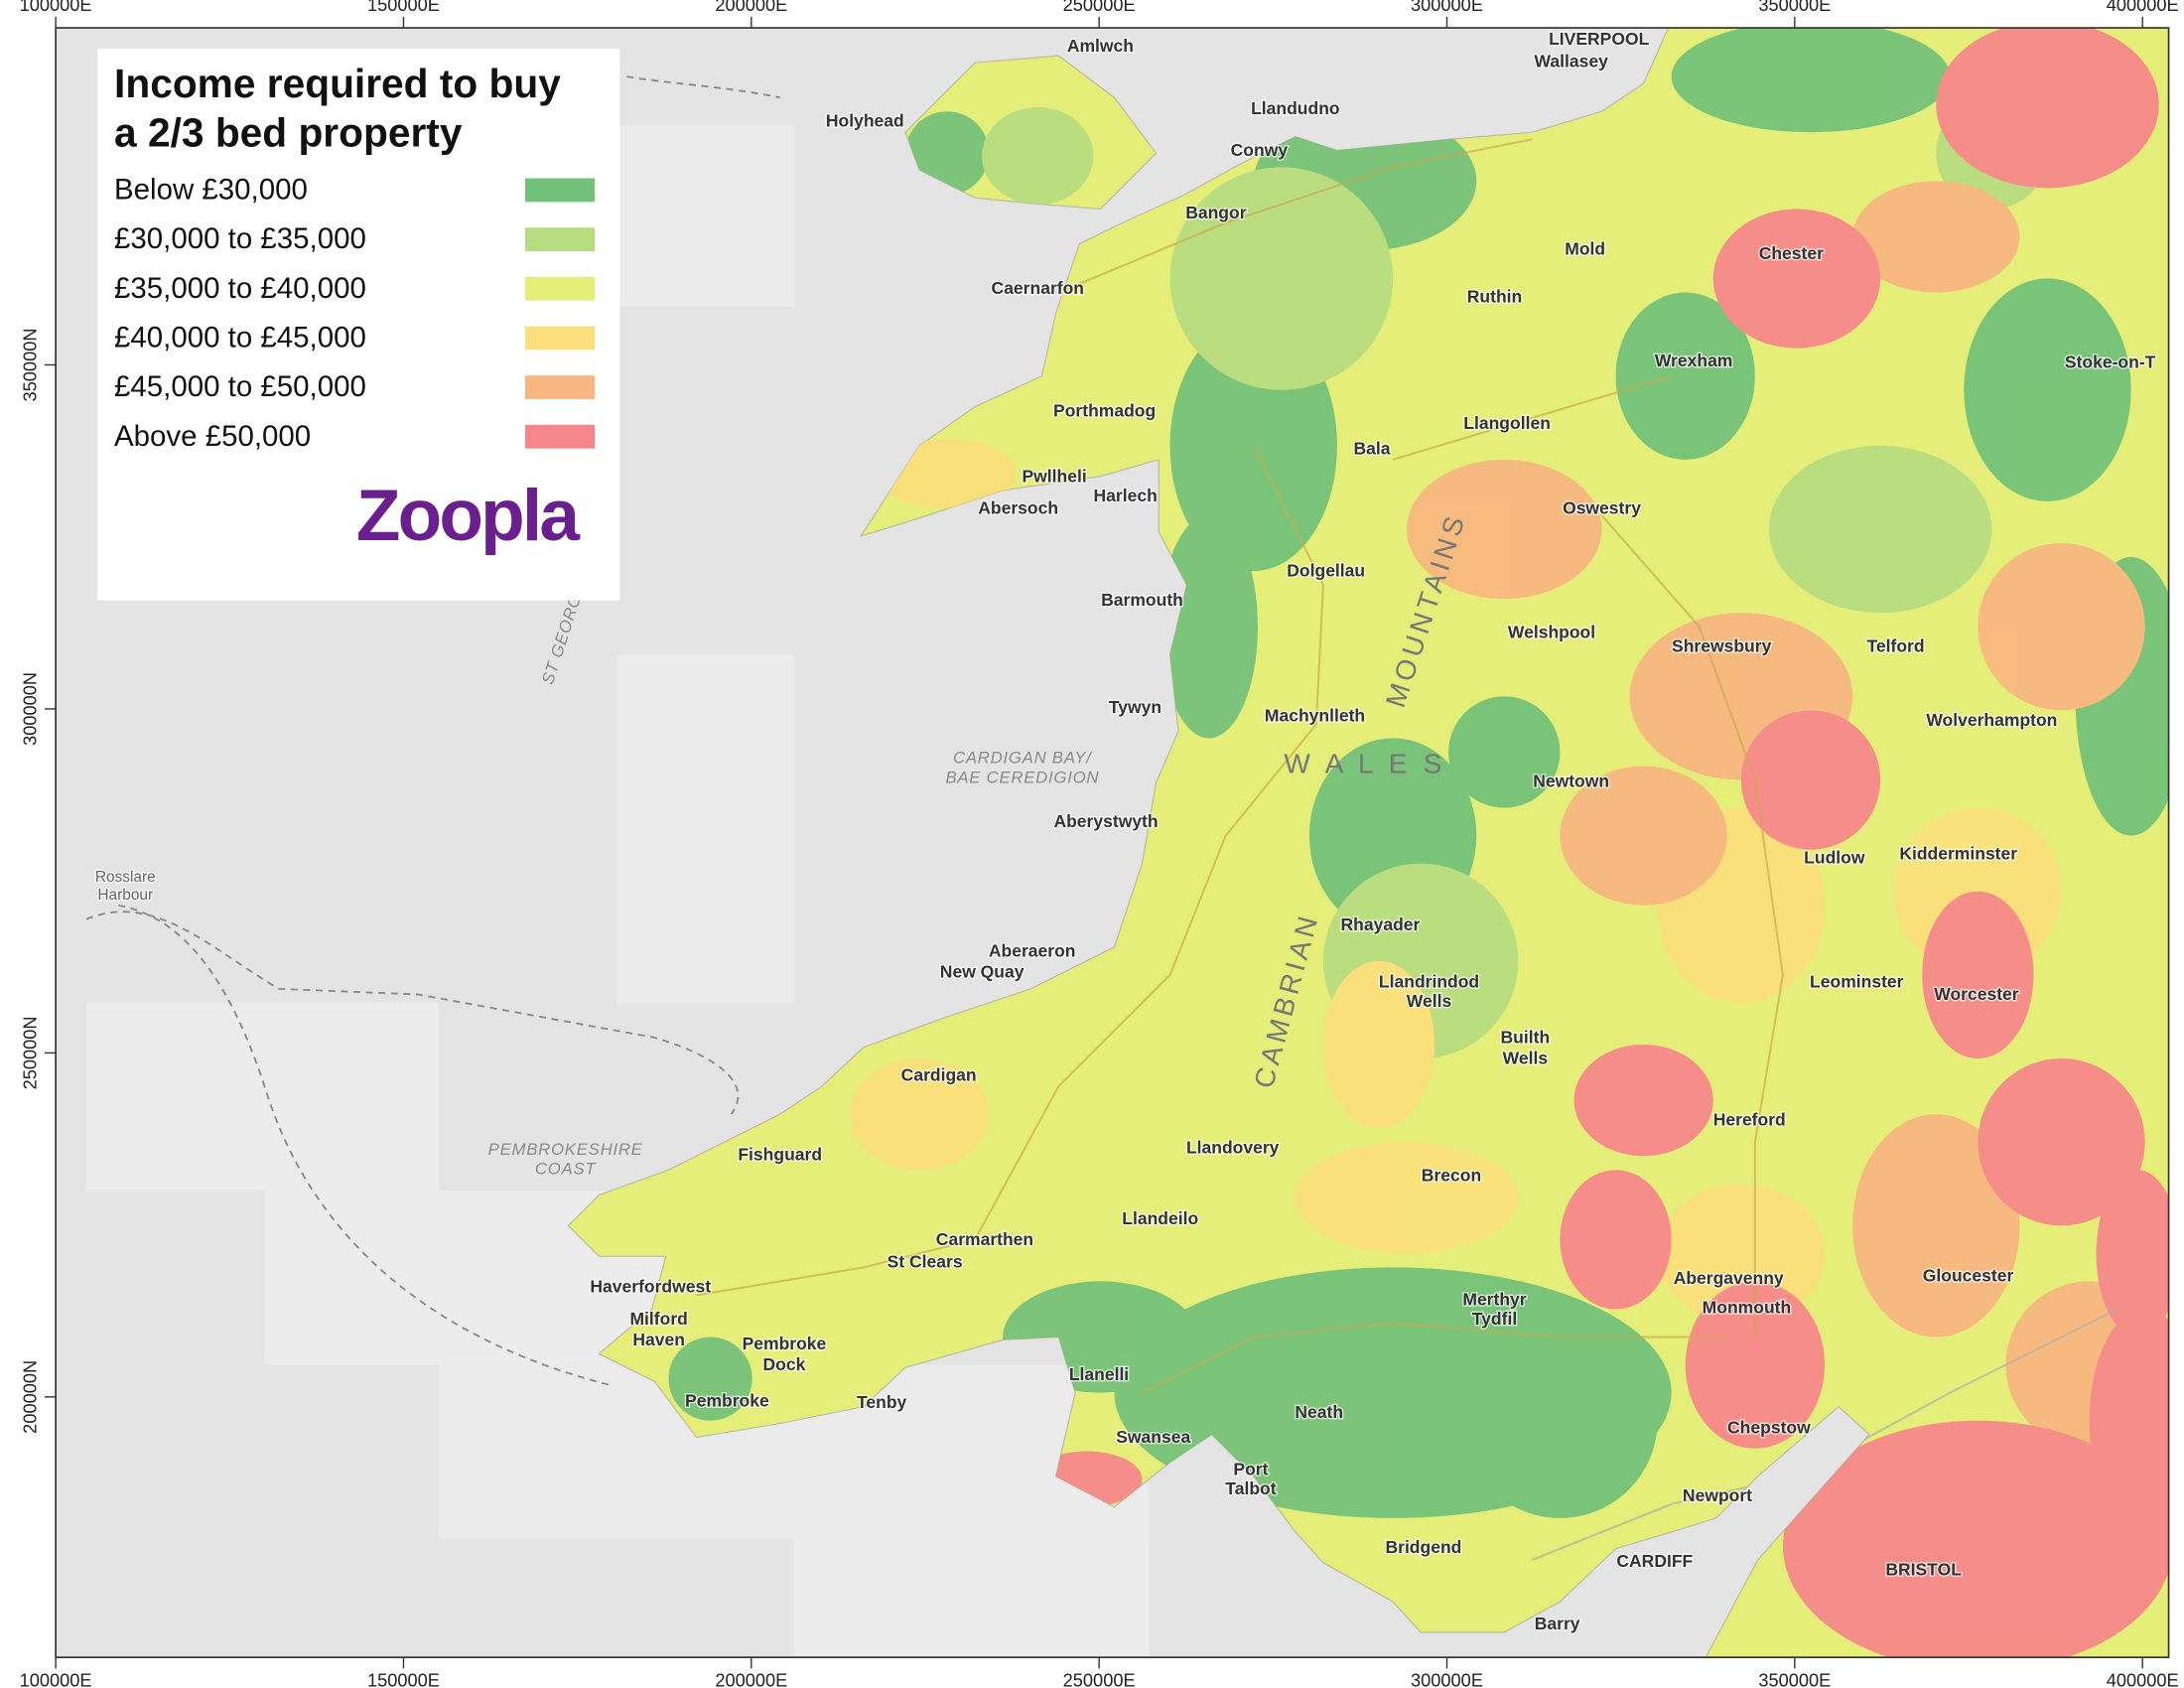 The image size is (2184, 1688). Describe the element at coordinates (125, 877) in the screenshot. I see `place-label: Rosslare` at that location.